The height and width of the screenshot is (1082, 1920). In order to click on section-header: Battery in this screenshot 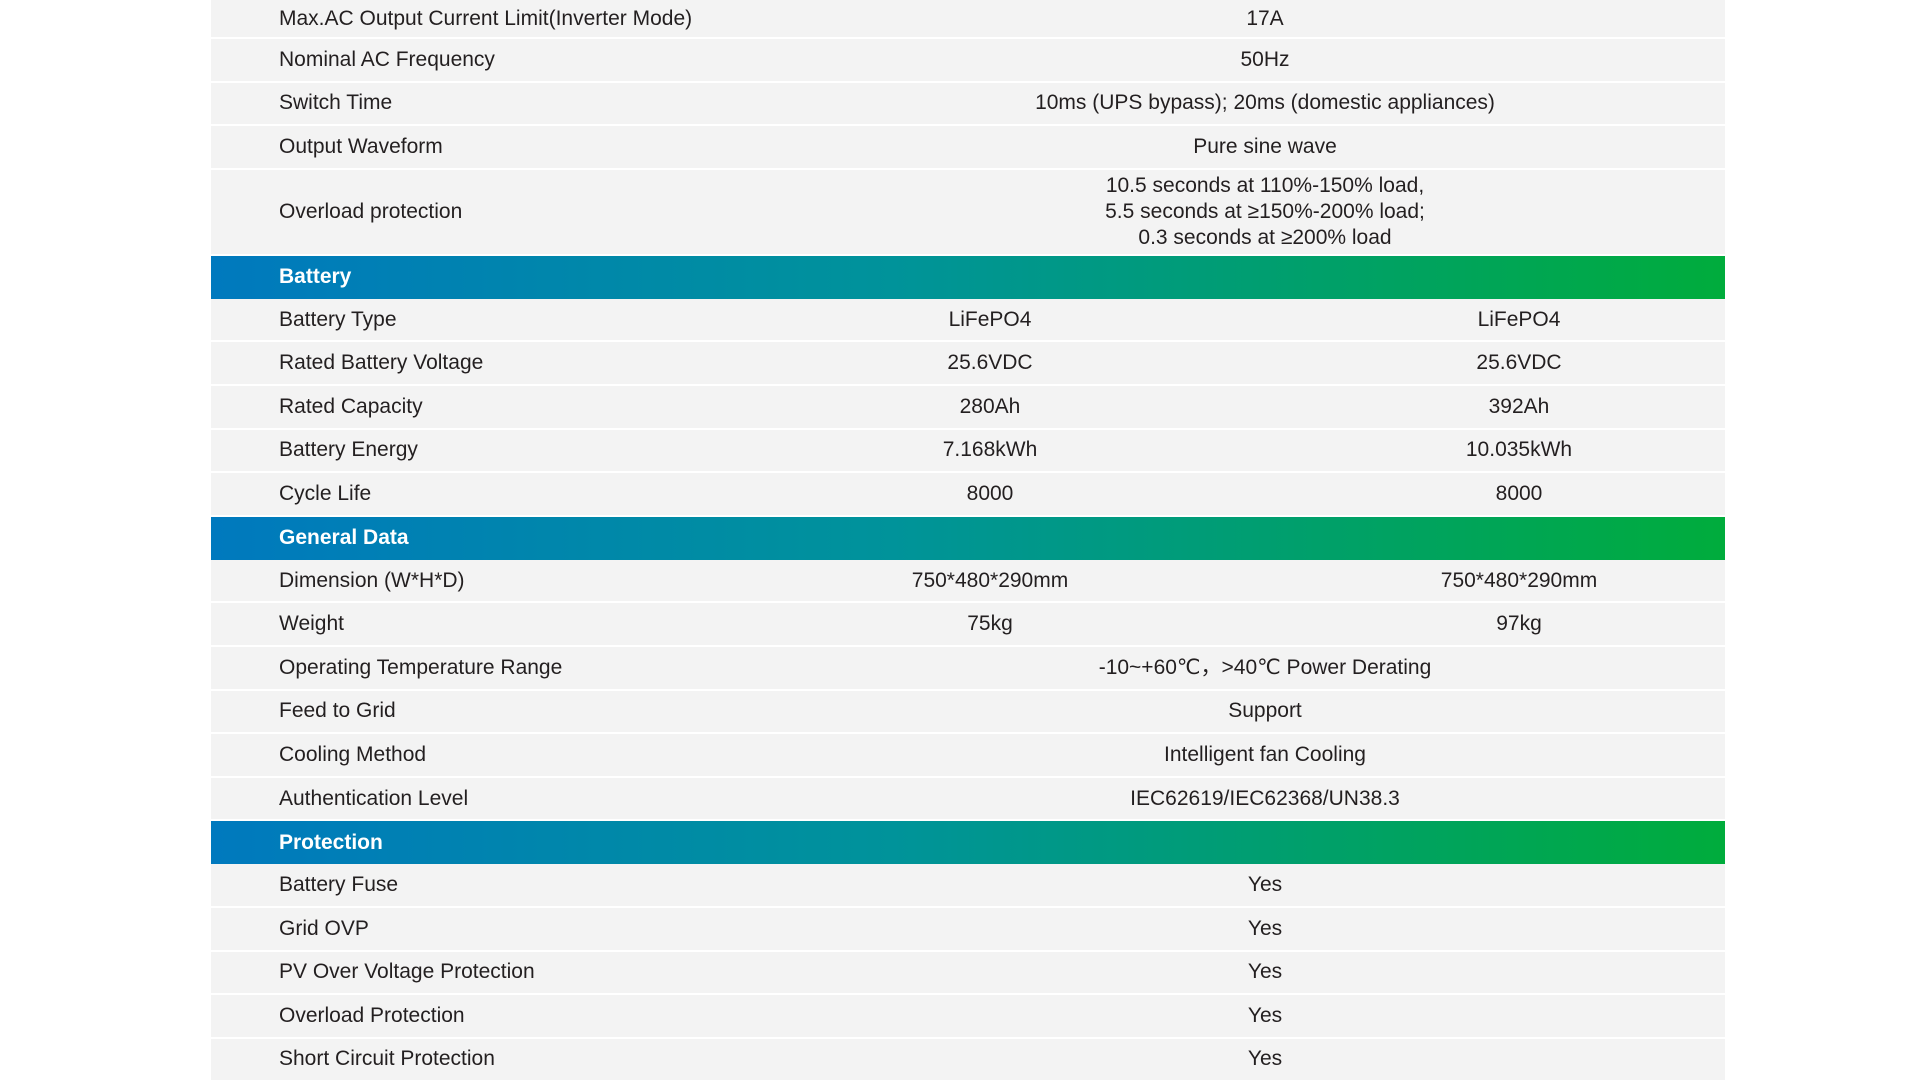, I will do `click(968, 277)`.